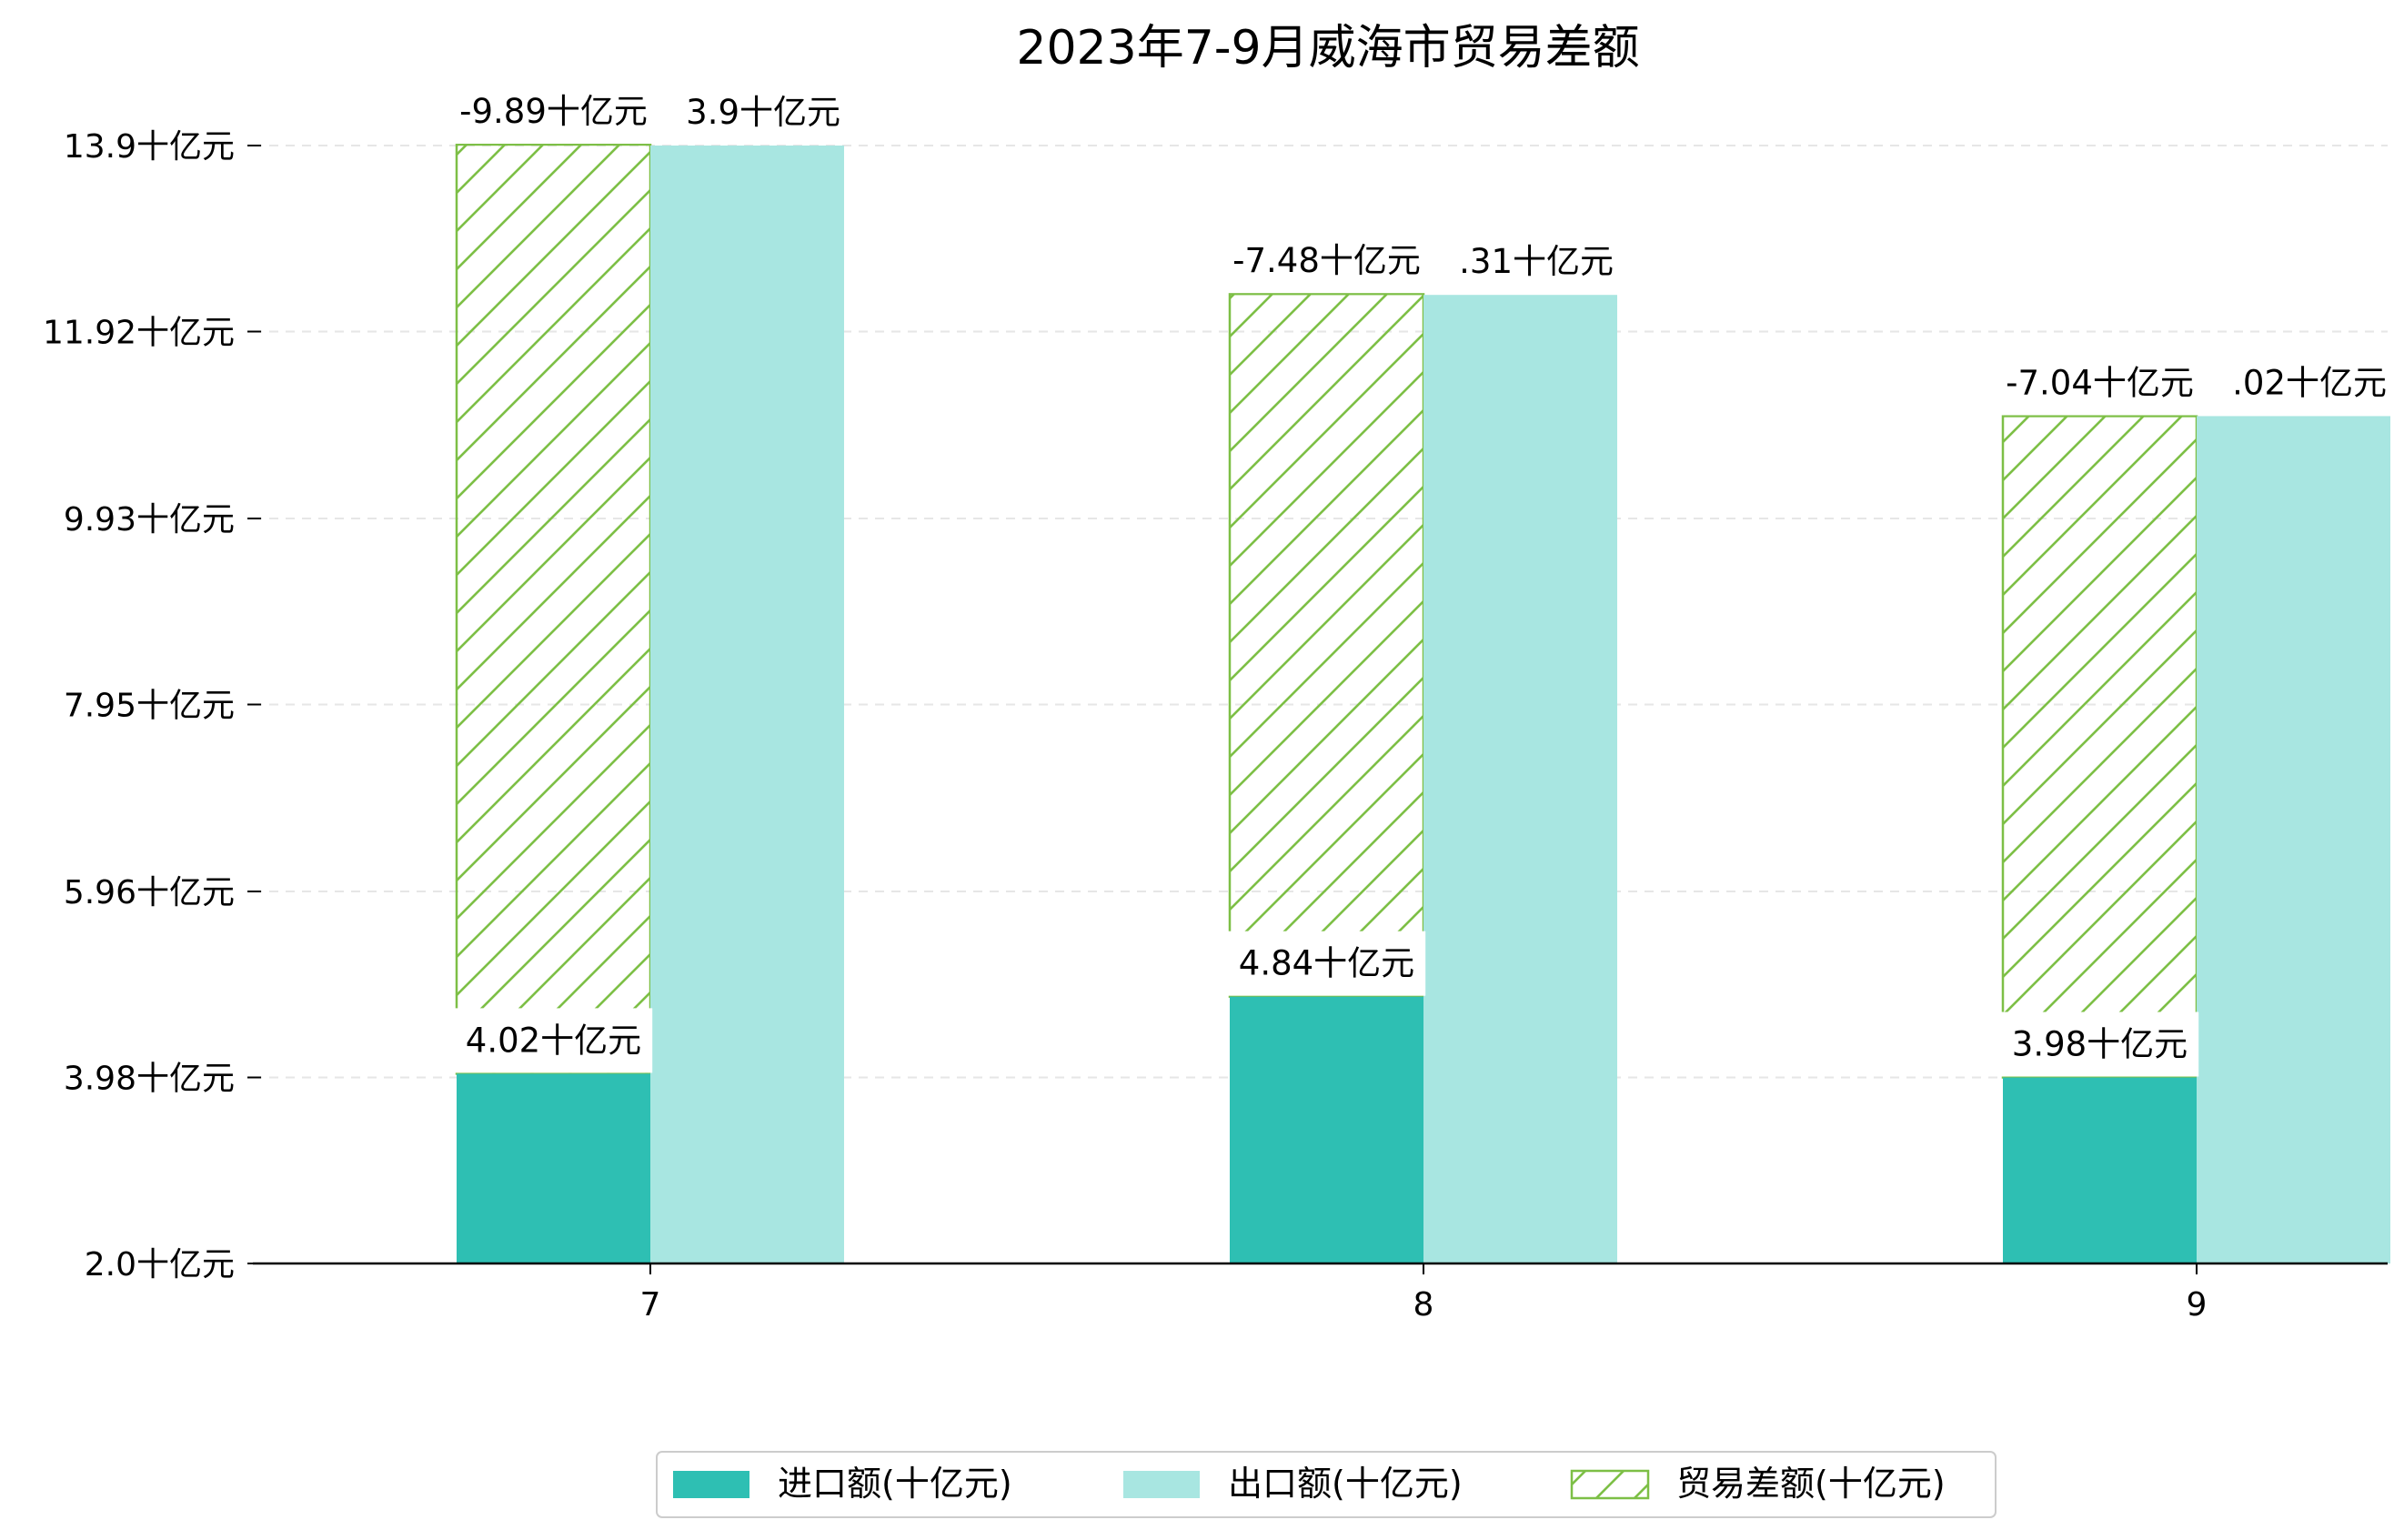  I want to click on import-data-label-group: 4.84十亿元, so click(1326, 963).